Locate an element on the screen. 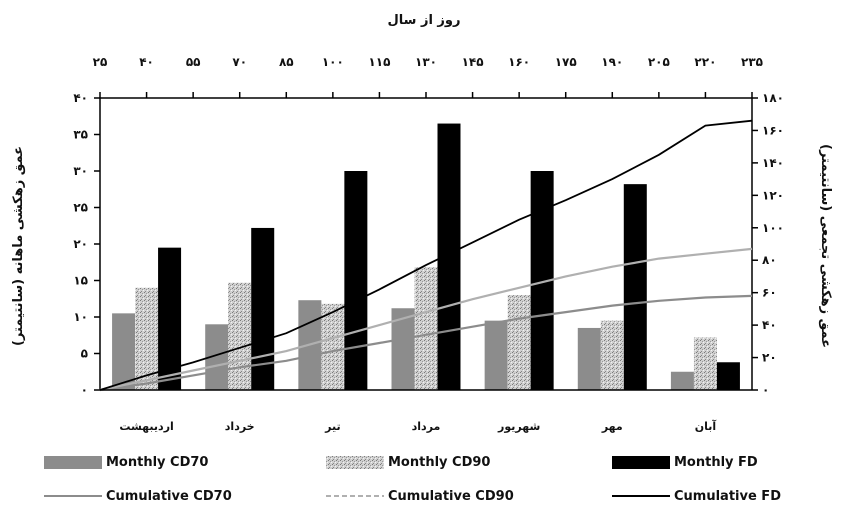 The image size is (842, 506). left-axis: ۰ ۵ ۱۰ ۱۵ ۲۰ ۲۵ ۳۰ ۳۵ ۴۰ is located at coordinates (87, 244).